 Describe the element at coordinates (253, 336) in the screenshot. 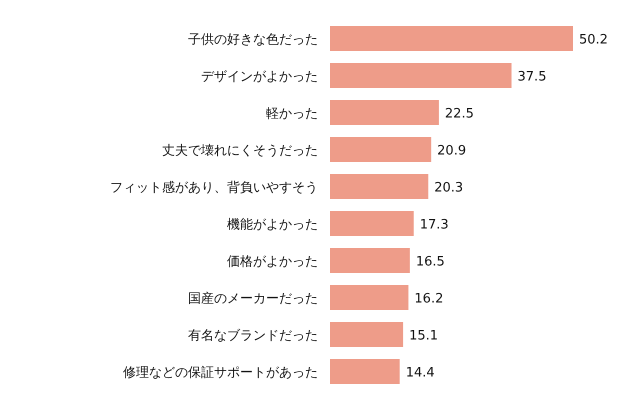

I see `y-tick-label: 有名なブランドだった` at that location.